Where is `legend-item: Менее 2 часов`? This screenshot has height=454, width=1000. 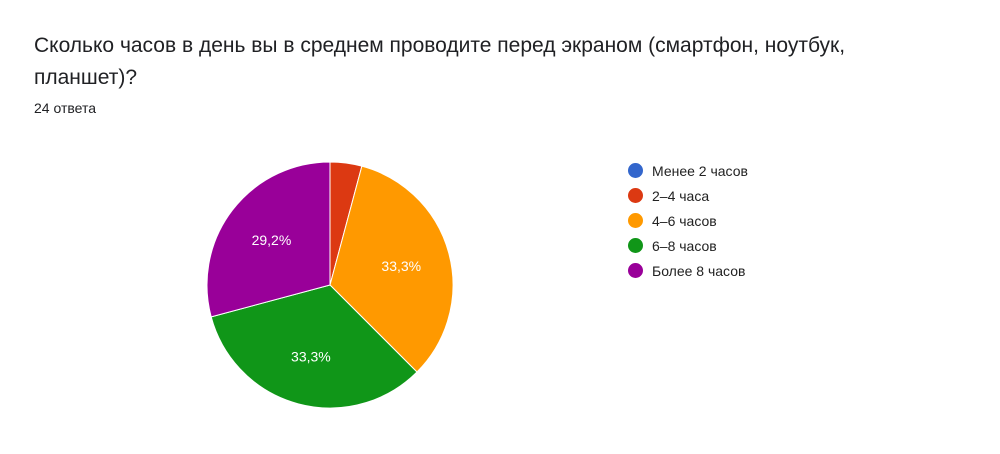 legend-item: Менее 2 часов is located at coordinates (688, 170).